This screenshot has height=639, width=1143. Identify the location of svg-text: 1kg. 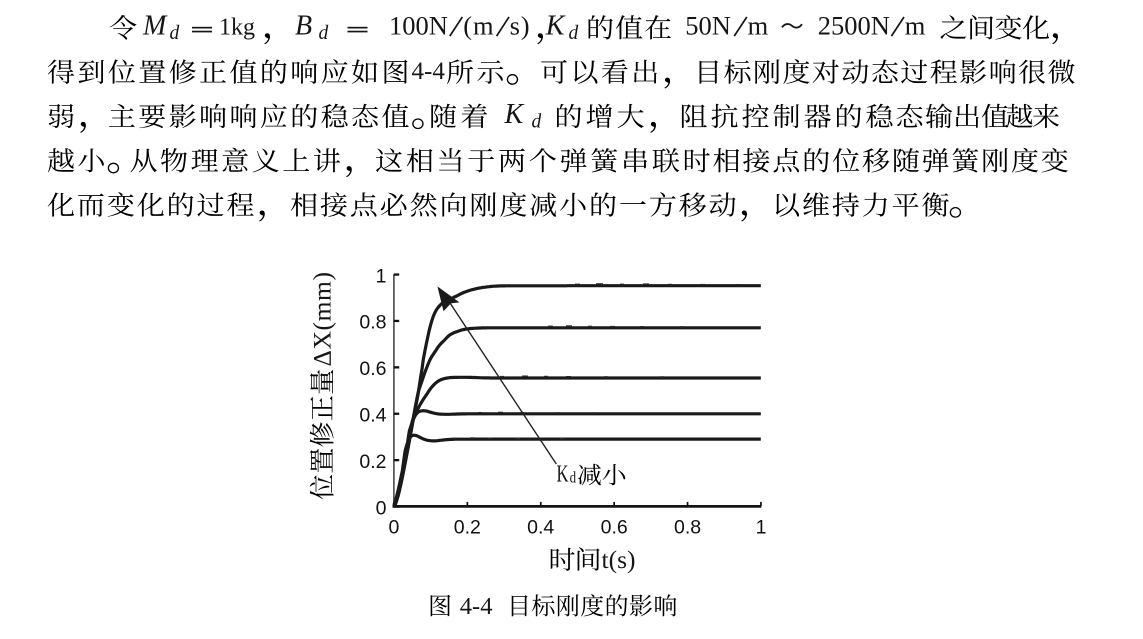
(237, 28).